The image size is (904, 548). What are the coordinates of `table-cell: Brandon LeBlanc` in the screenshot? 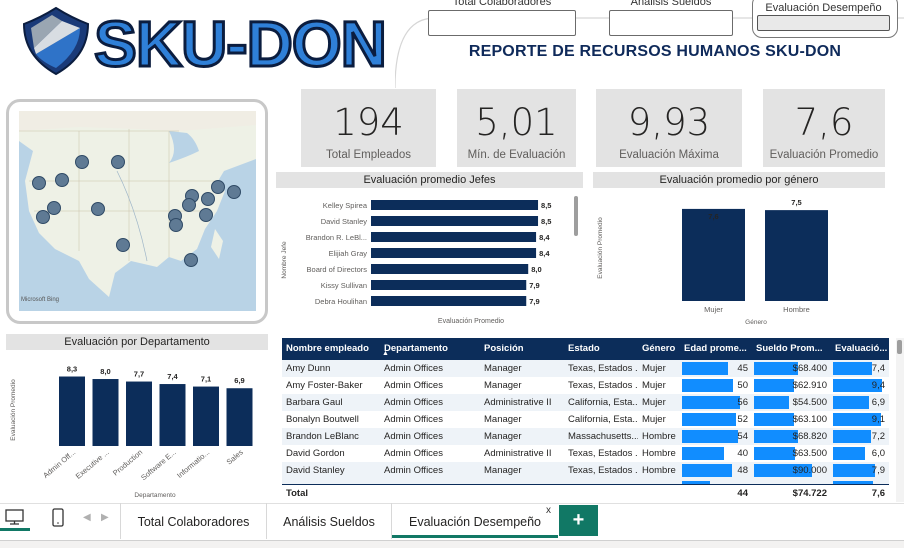 It's located at (322, 436).